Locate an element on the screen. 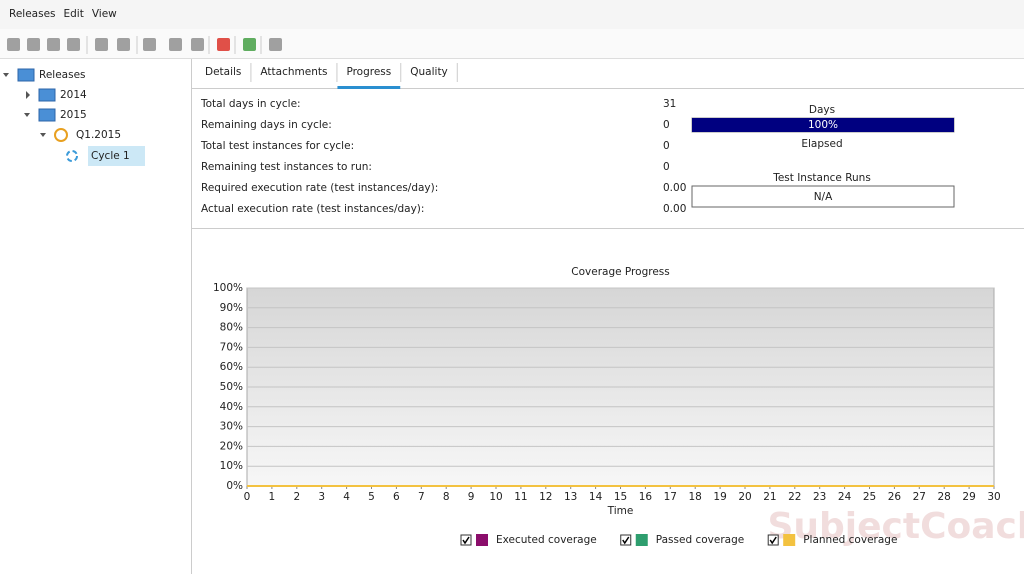  tree-node: 2015 is located at coordinates (73, 115).